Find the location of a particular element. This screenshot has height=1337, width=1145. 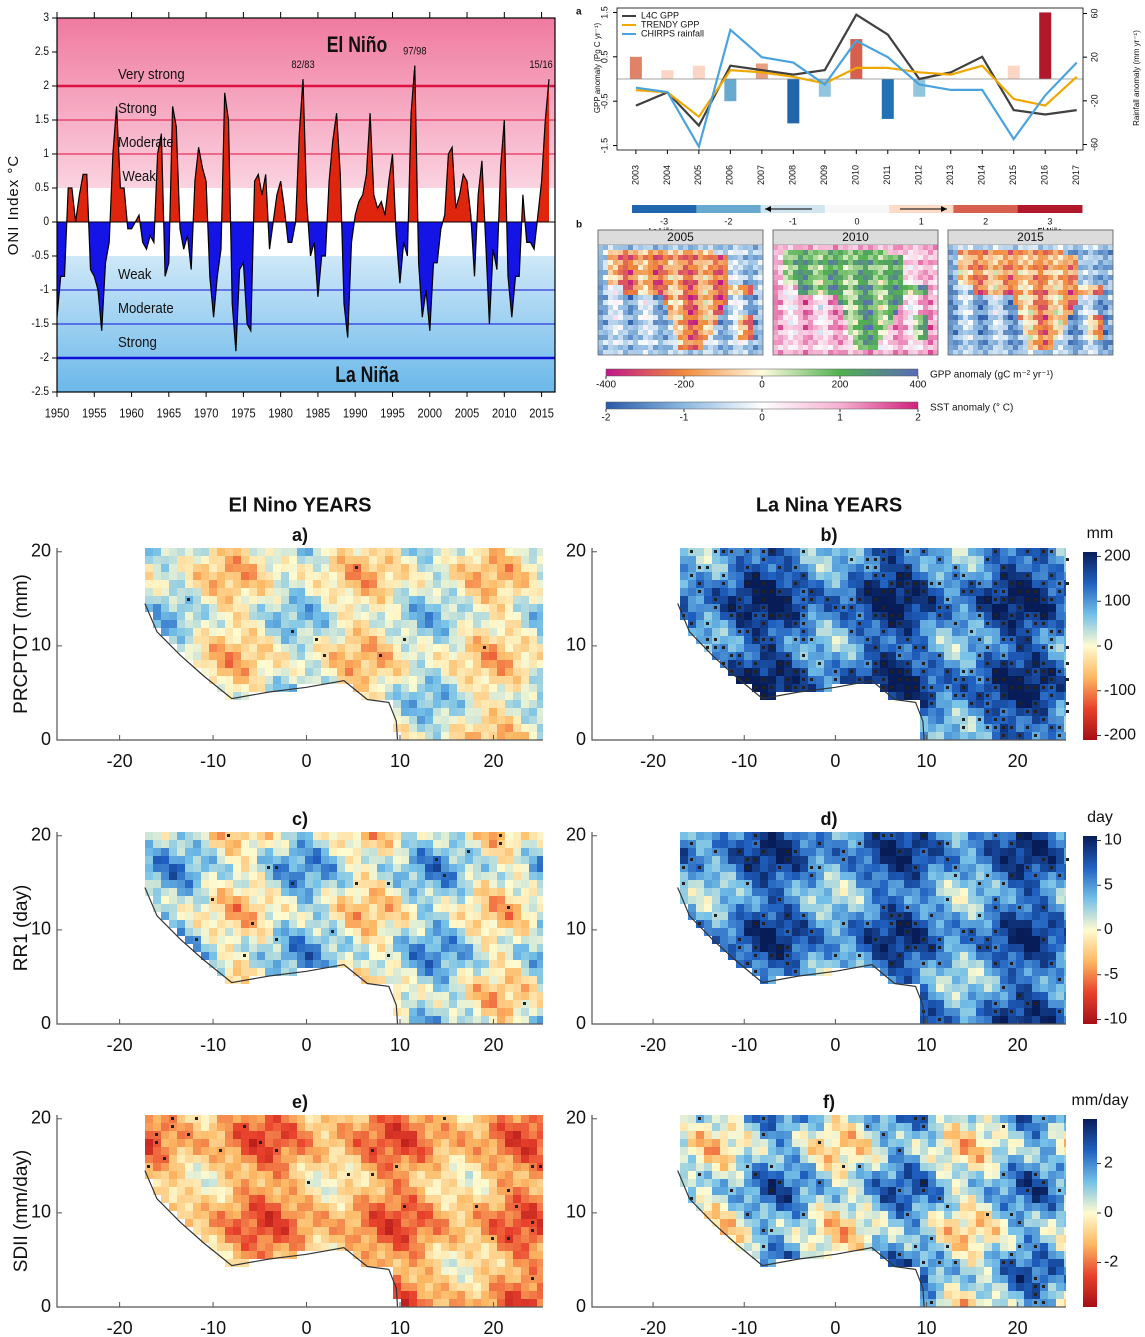

y-axis-label: GPP anomaly (Pg C yr⁻¹) is located at coordinates (597, 68).